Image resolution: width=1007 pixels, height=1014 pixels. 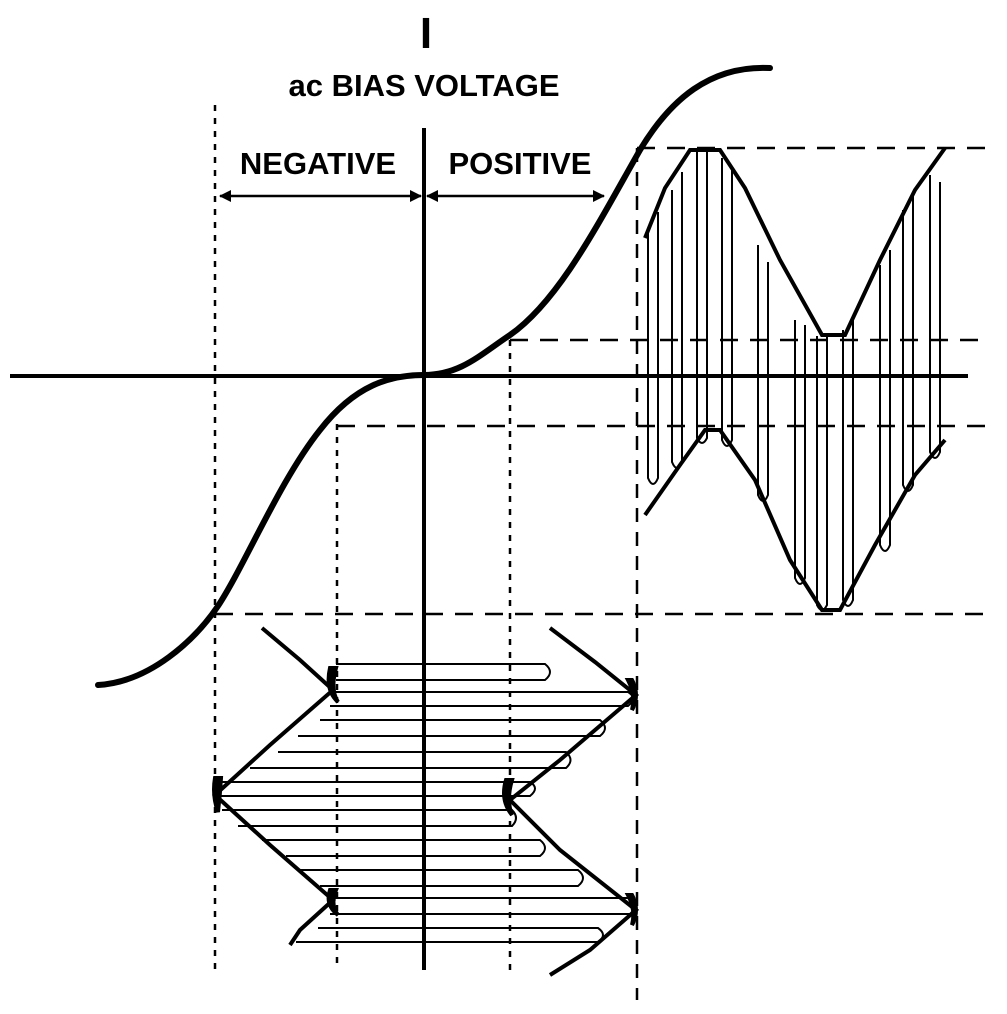 I want to click on input-bias-nodes, so click(x=425, y=796).